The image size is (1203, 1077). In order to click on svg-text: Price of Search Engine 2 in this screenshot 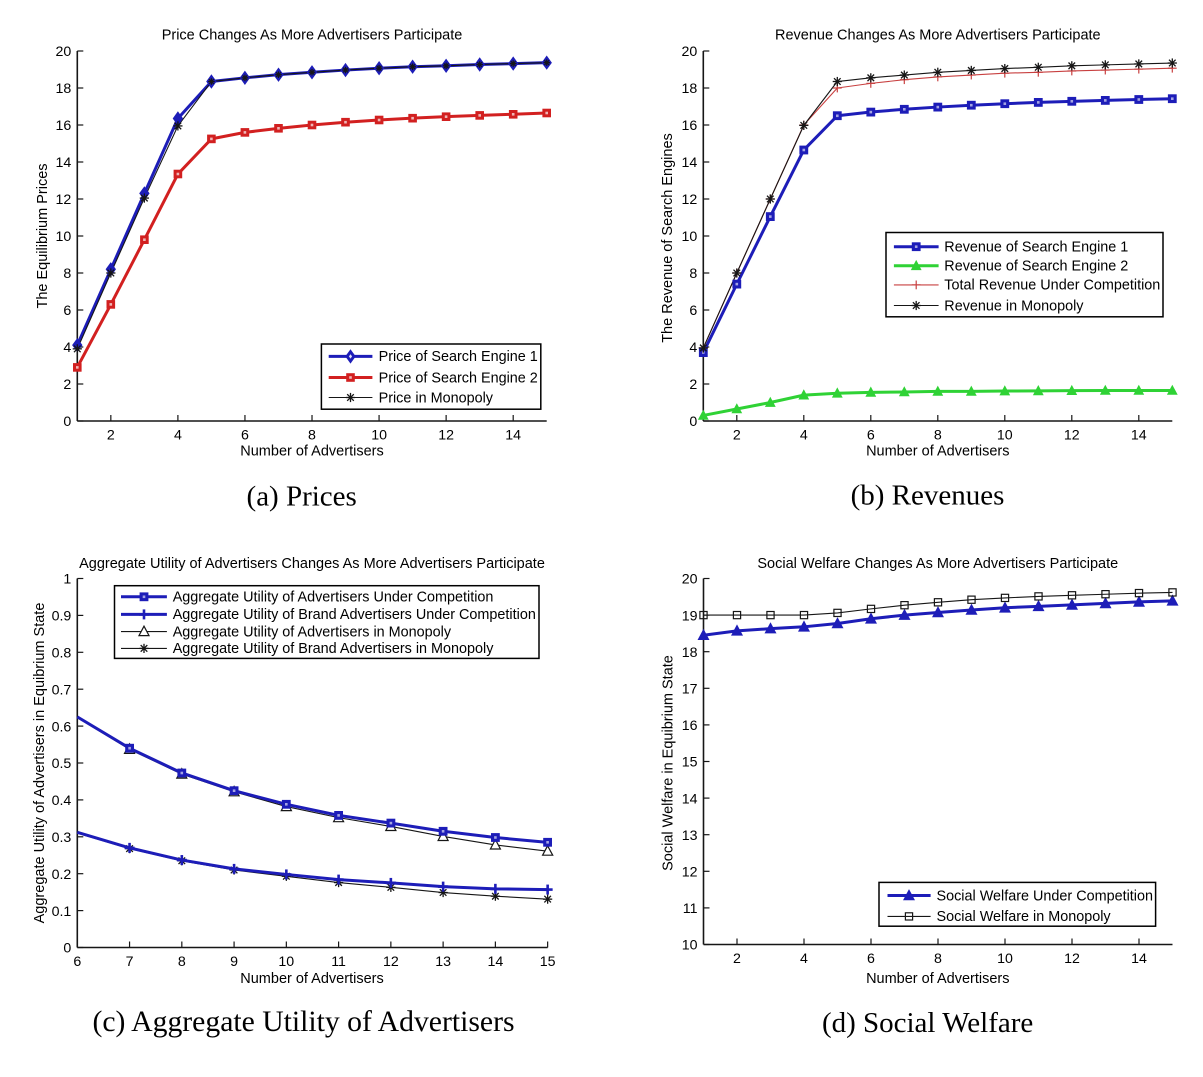, I will do `click(458, 378)`.